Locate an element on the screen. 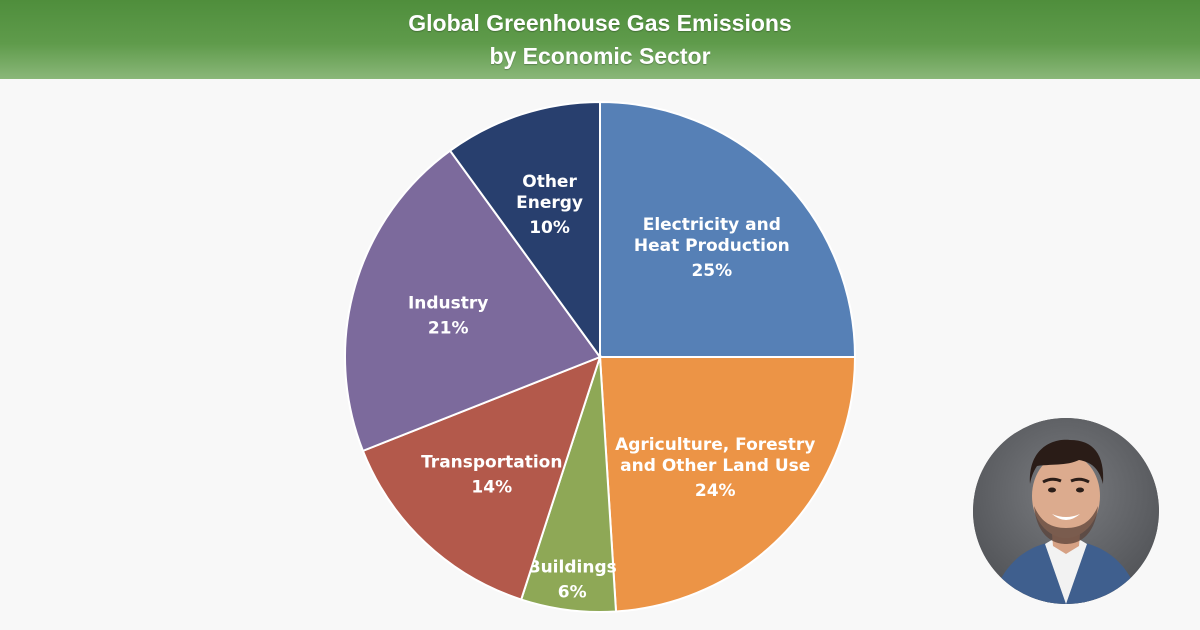 This screenshot has height=630, width=1200. slice-value-4: 21% is located at coordinates (448, 328).